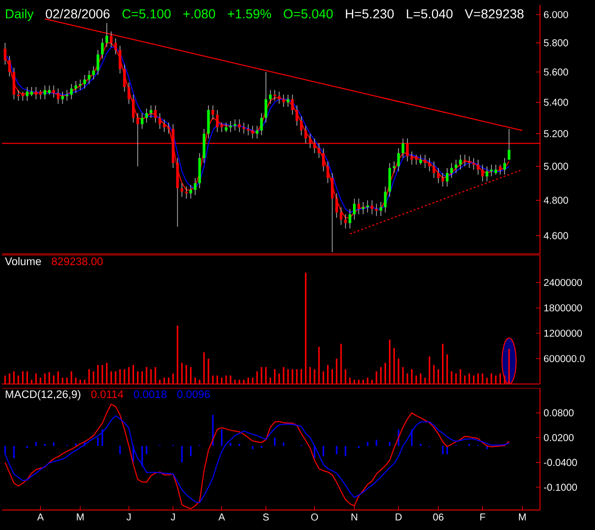 Image resolution: width=595 pixels, height=530 pixels. I want to click on x-tick-label: O, so click(314, 517).